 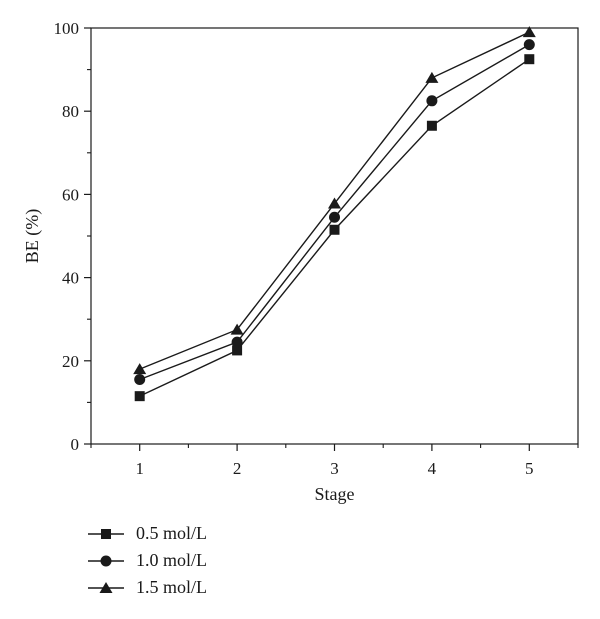 What do you see at coordinates (32, 236) in the screenshot?
I see `y-axis-title: BE (%)` at bounding box center [32, 236].